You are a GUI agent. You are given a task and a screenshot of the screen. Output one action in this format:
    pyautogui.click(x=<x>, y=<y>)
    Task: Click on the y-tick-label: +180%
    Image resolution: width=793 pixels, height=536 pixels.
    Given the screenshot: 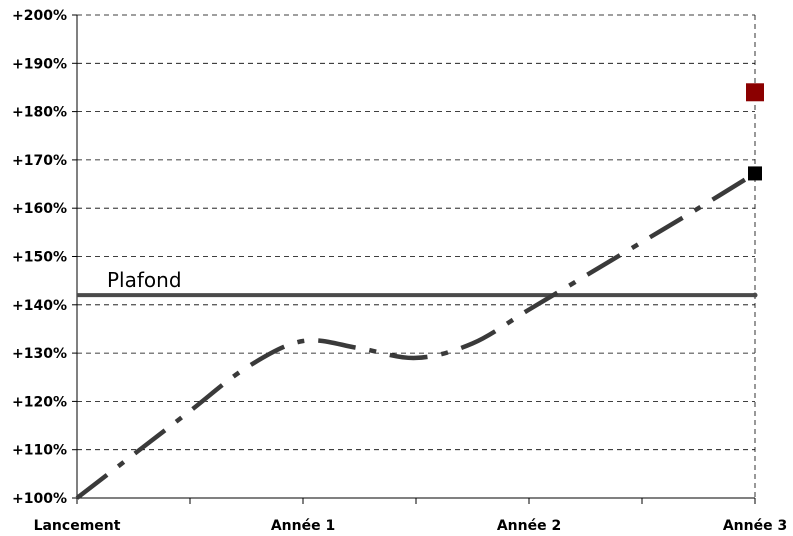 What is the action you would take?
    pyautogui.click(x=39, y=113)
    